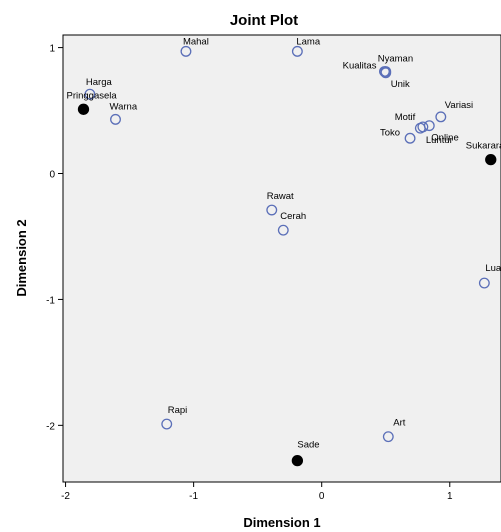  What do you see at coordinates (444, 138) in the screenshot?
I see `point-label-online: Online` at bounding box center [444, 138].